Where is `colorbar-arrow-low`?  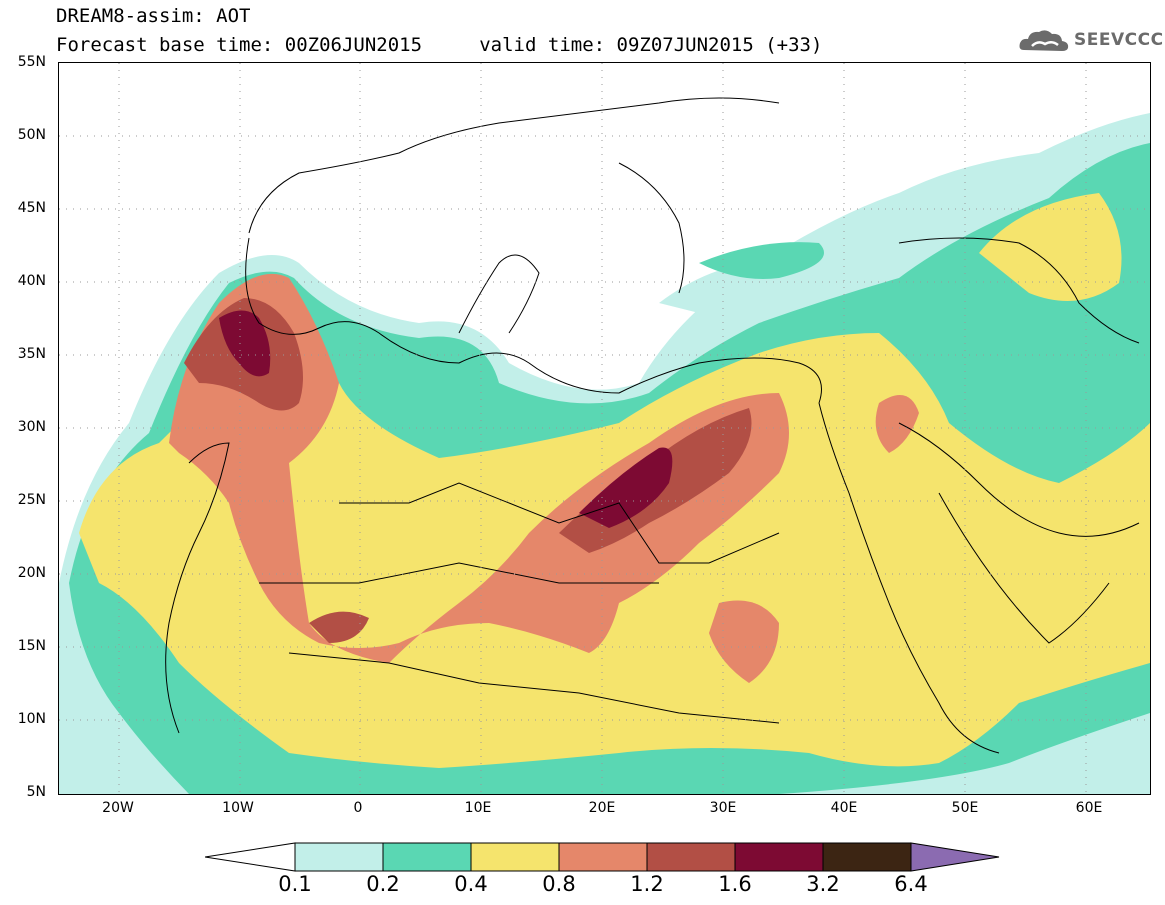
colorbar-arrow-low is located at coordinates (250, 857).